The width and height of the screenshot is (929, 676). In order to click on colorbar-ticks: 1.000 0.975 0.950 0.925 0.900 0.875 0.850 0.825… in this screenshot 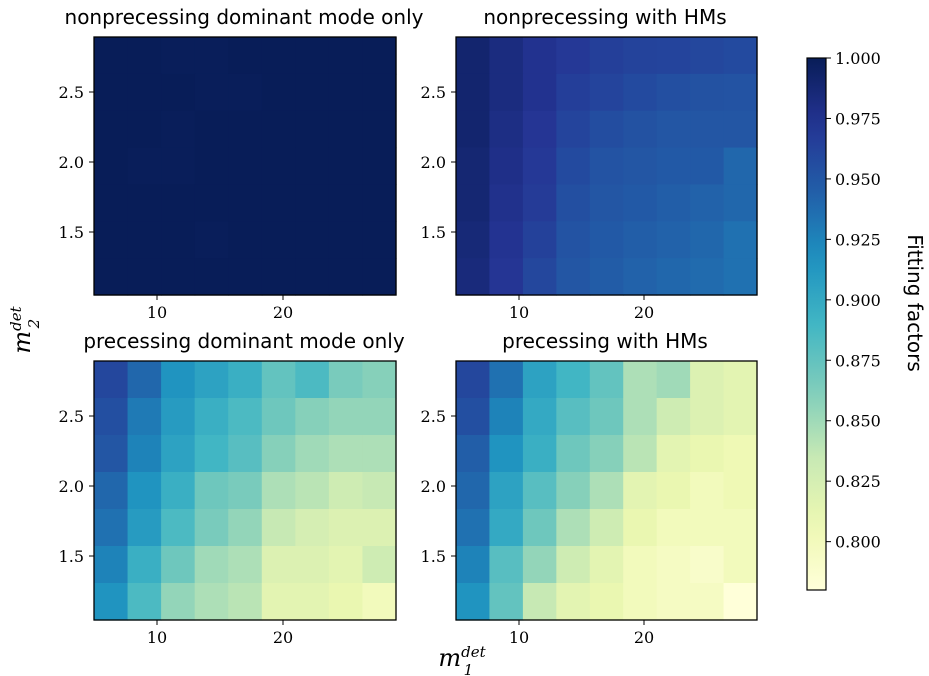, I will do `click(853, 300)`.